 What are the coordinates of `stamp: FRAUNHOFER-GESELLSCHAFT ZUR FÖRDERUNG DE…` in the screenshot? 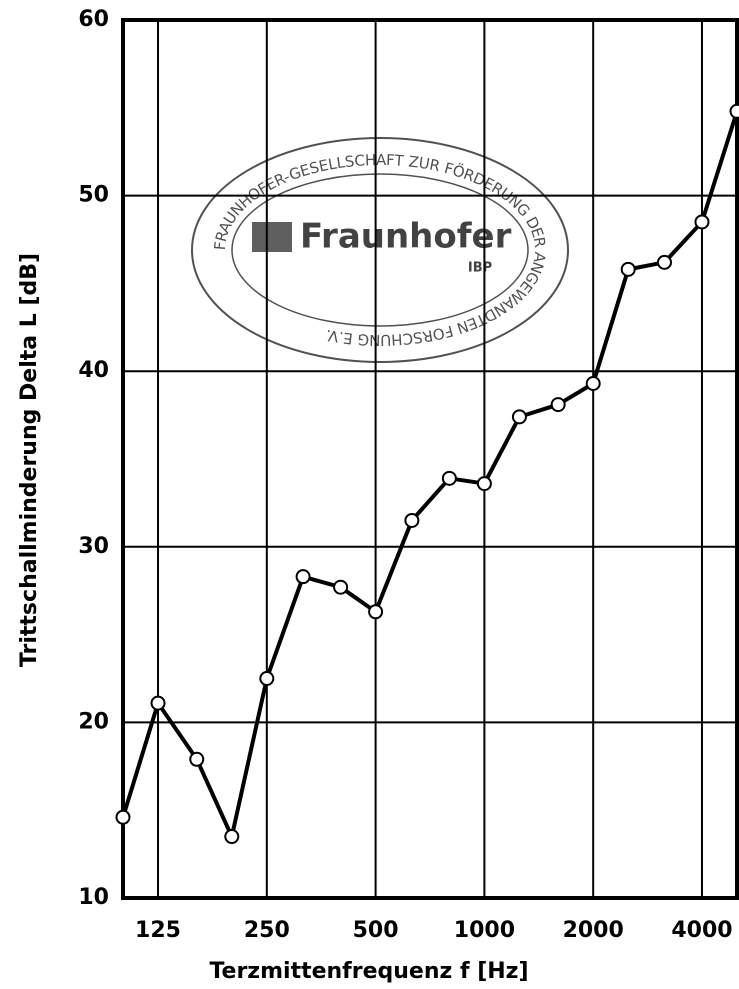 It's located at (380, 250).